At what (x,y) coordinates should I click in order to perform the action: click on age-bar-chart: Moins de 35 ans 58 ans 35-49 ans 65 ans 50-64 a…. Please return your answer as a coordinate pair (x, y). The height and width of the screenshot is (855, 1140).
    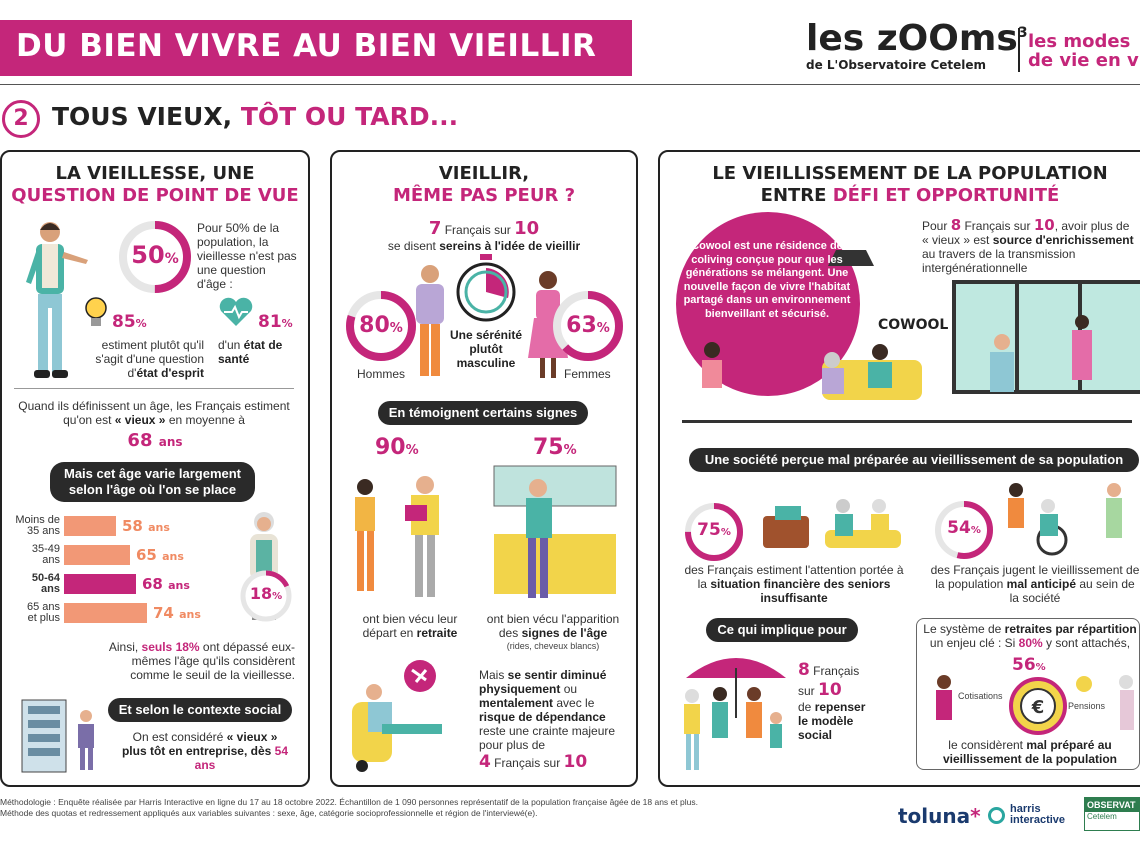
    Looking at the image, I should click on (155, 574).